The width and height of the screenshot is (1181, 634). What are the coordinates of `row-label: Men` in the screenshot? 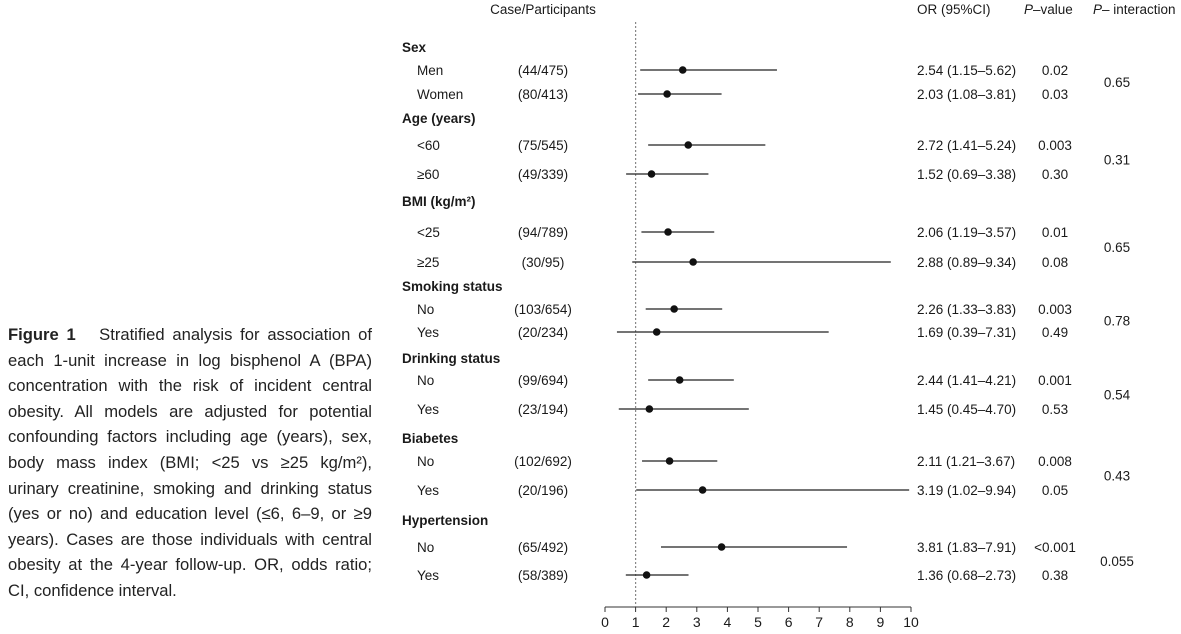 It's located at (430, 70).